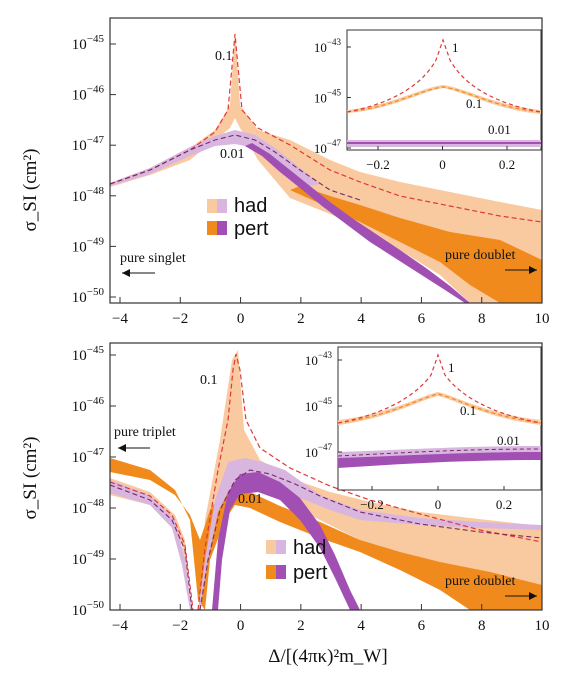 The height and width of the screenshot is (678, 572). I want to click on bot-right-arrowhead-icon, so click(533, 596).